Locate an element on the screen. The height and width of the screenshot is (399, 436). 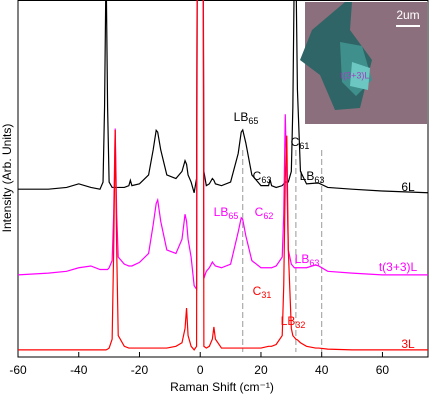
x-tick-label: 40 is located at coordinates (322, 370).